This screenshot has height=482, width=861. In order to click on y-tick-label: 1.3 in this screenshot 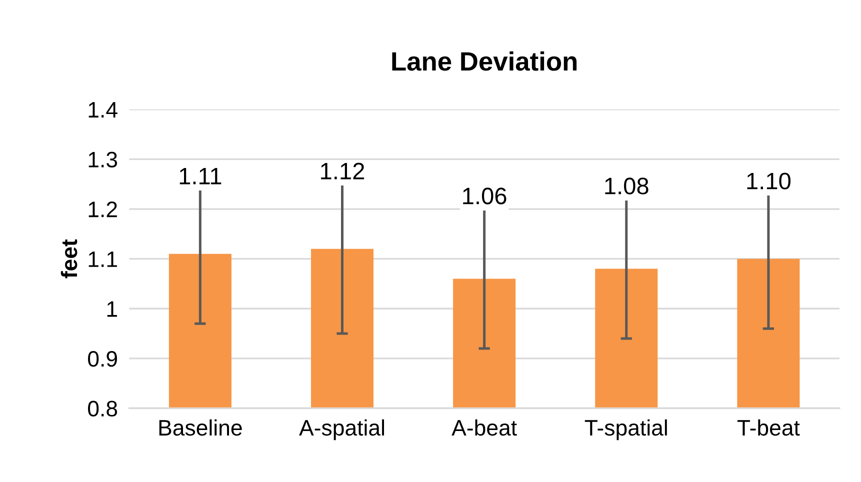, I will do `click(103, 160)`.